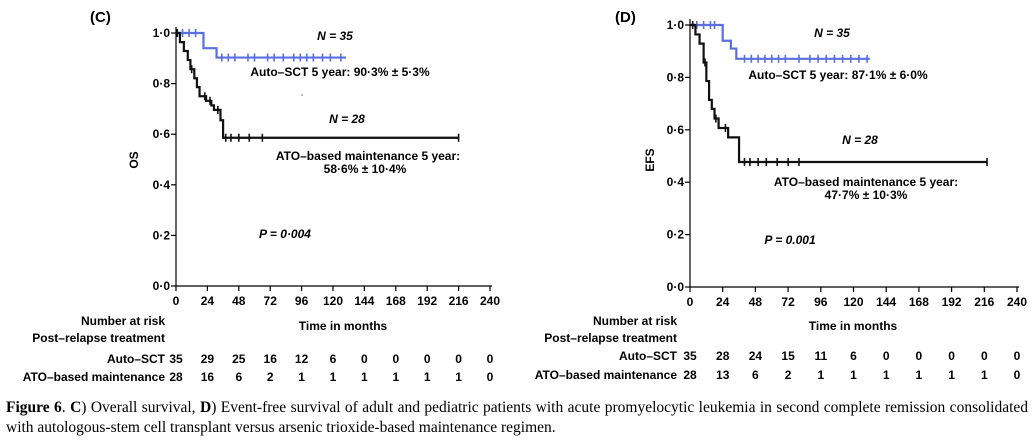 This screenshot has height=442, width=1033. What do you see at coordinates (853, 326) in the screenshot?
I see `chart1-x-axis-label: Time in months` at bounding box center [853, 326].